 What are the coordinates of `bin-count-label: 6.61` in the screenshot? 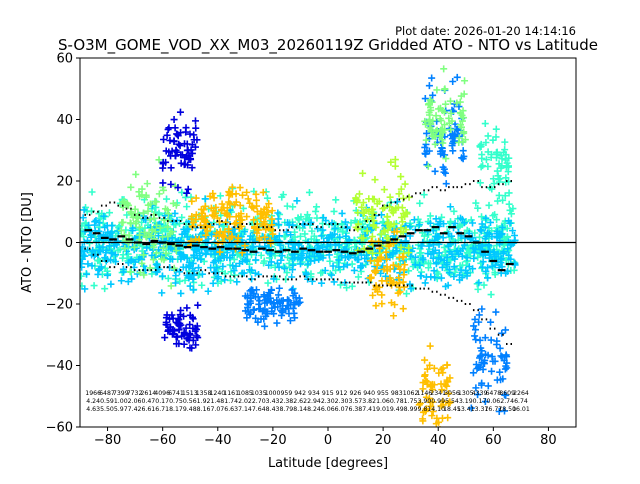 It's located at (148, 409).